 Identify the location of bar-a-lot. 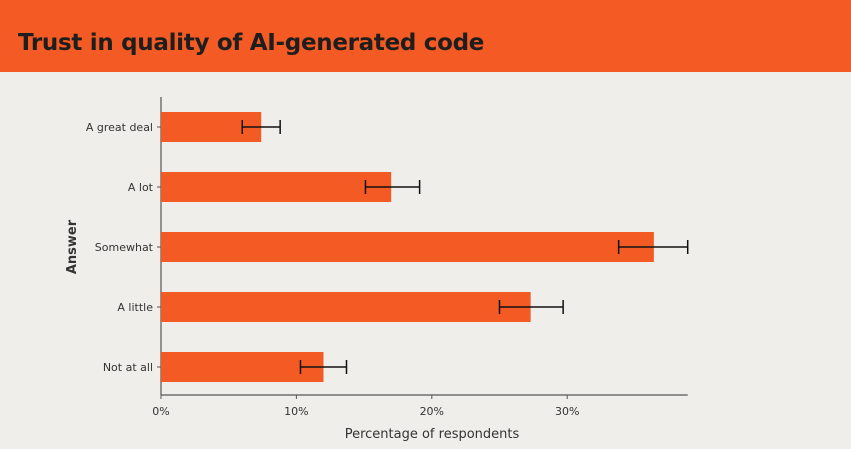
(276, 187).